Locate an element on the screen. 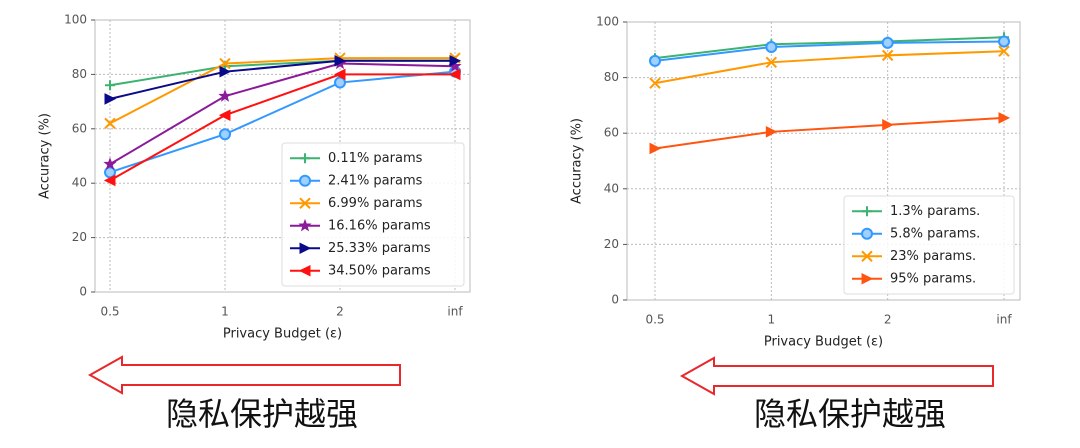 The height and width of the screenshot is (448, 1080). legend-label: 16.16% params is located at coordinates (379, 225).